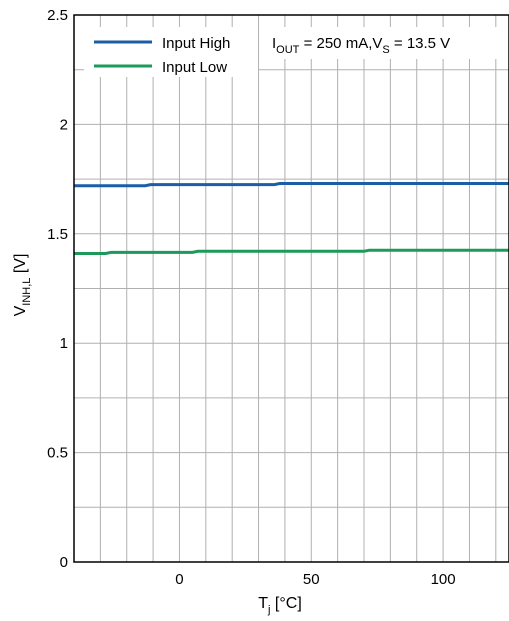 Image resolution: width=509 pixels, height=621 pixels. Describe the element at coordinates (64, 343) in the screenshot. I see `y-tick-label: 1` at that location.